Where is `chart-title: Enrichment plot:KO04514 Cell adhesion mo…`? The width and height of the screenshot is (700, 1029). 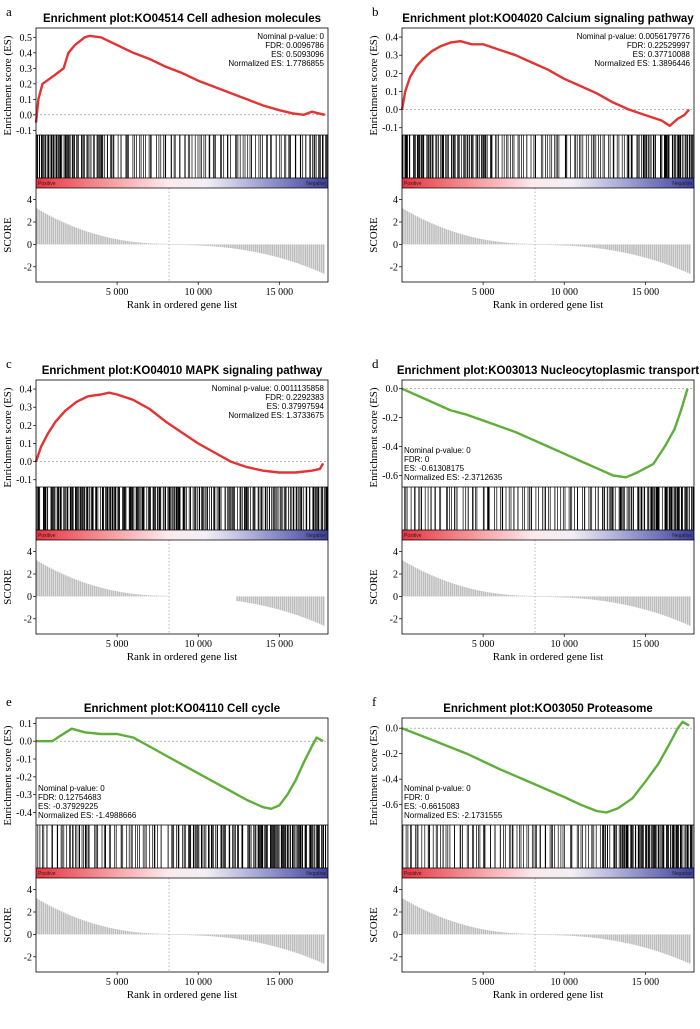
chart-title: Enrichment plot:KO04514 Cell adhesion mo… is located at coordinates (182, 19).